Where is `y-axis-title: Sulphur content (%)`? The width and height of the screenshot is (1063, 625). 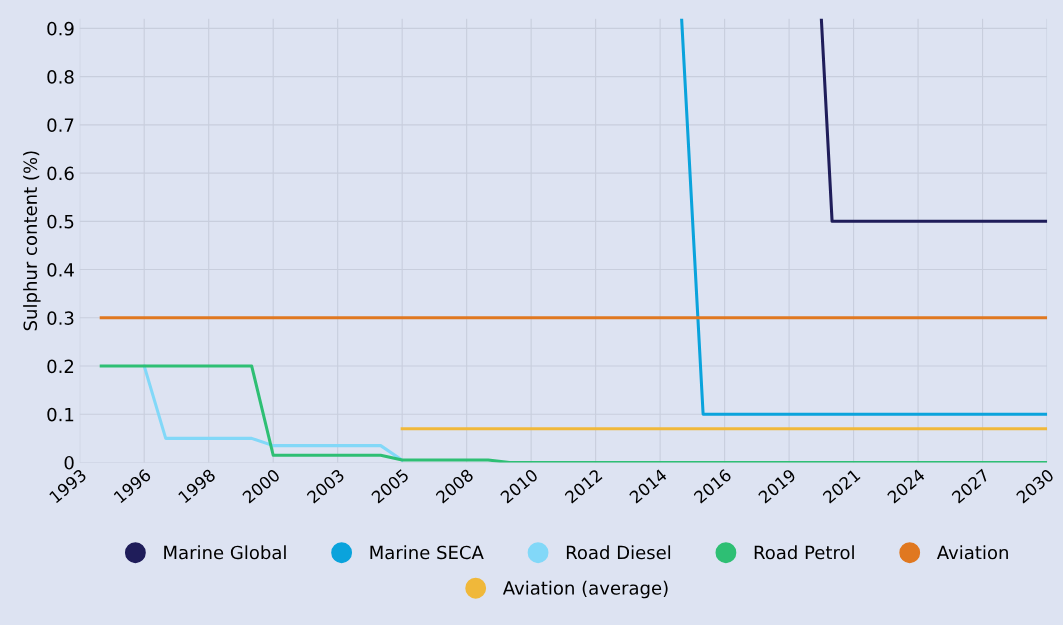
y-axis-title: Sulphur content (%) is located at coordinates (32, 241).